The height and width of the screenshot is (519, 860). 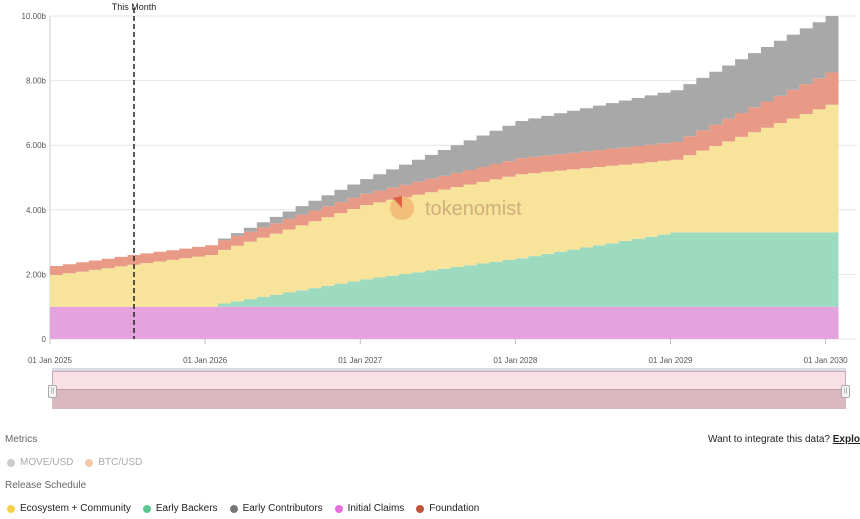 What do you see at coordinates (449, 369) in the screenshot?
I see `navigator-scrollbar` at bounding box center [449, 369].